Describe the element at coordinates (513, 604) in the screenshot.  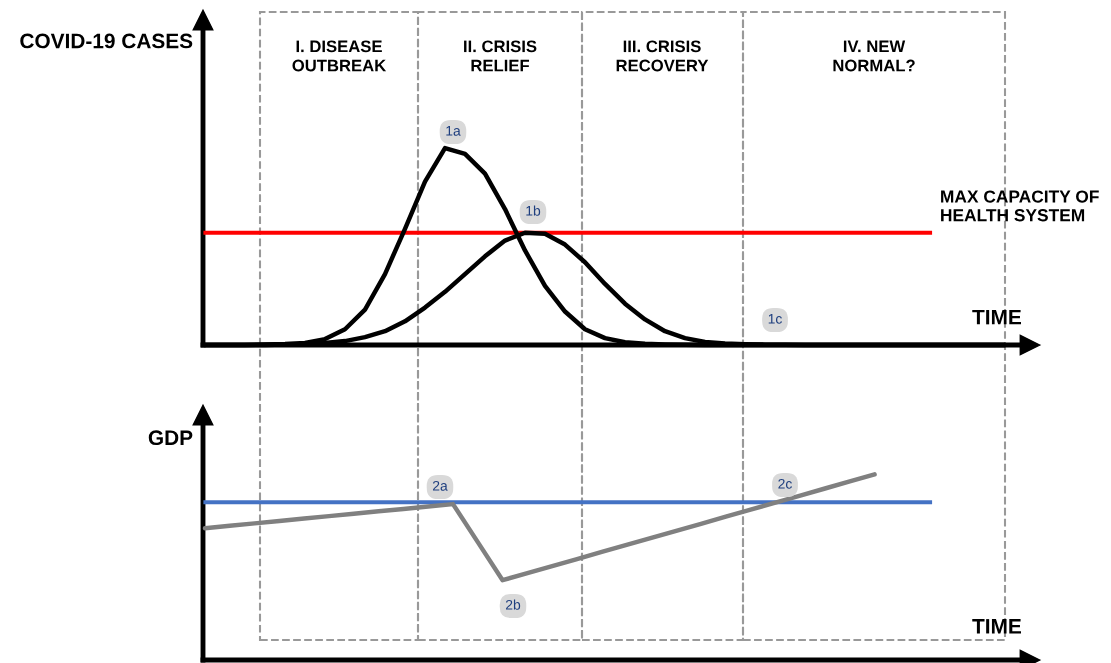
I see `annotation: 2b` at that location.